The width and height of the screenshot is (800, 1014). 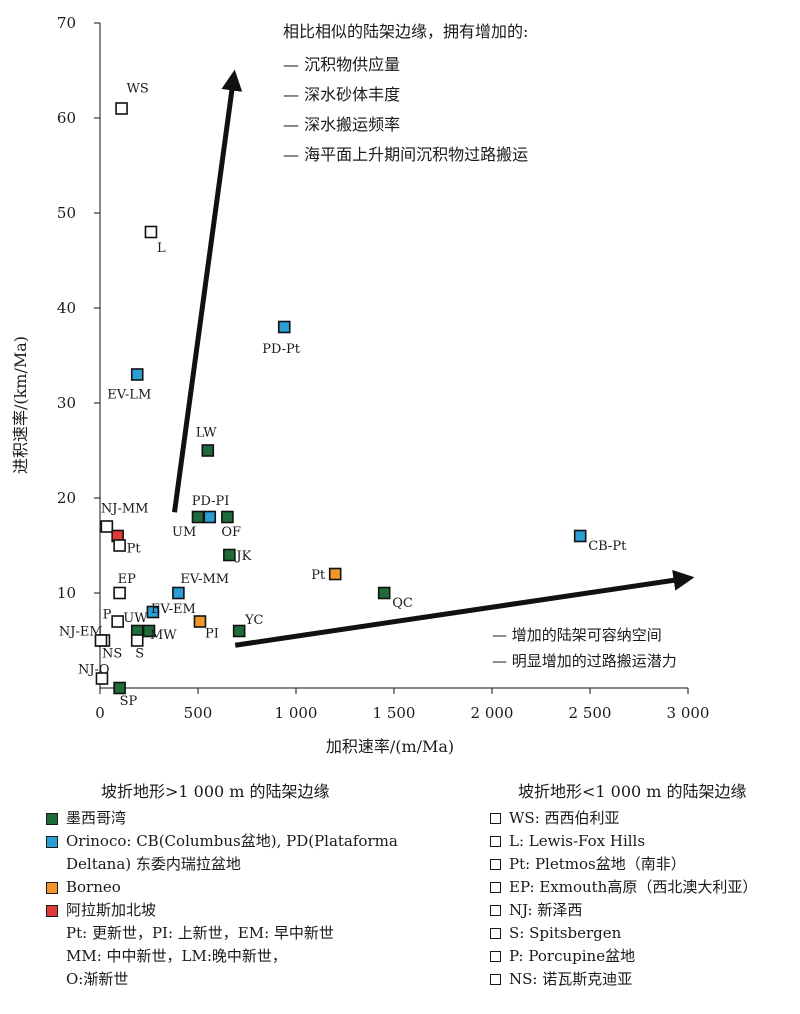 What do you see at coordinates (607, 546) in the screenshot?
I see `point-label: CB-Pt` at bounding box center [607, 546].